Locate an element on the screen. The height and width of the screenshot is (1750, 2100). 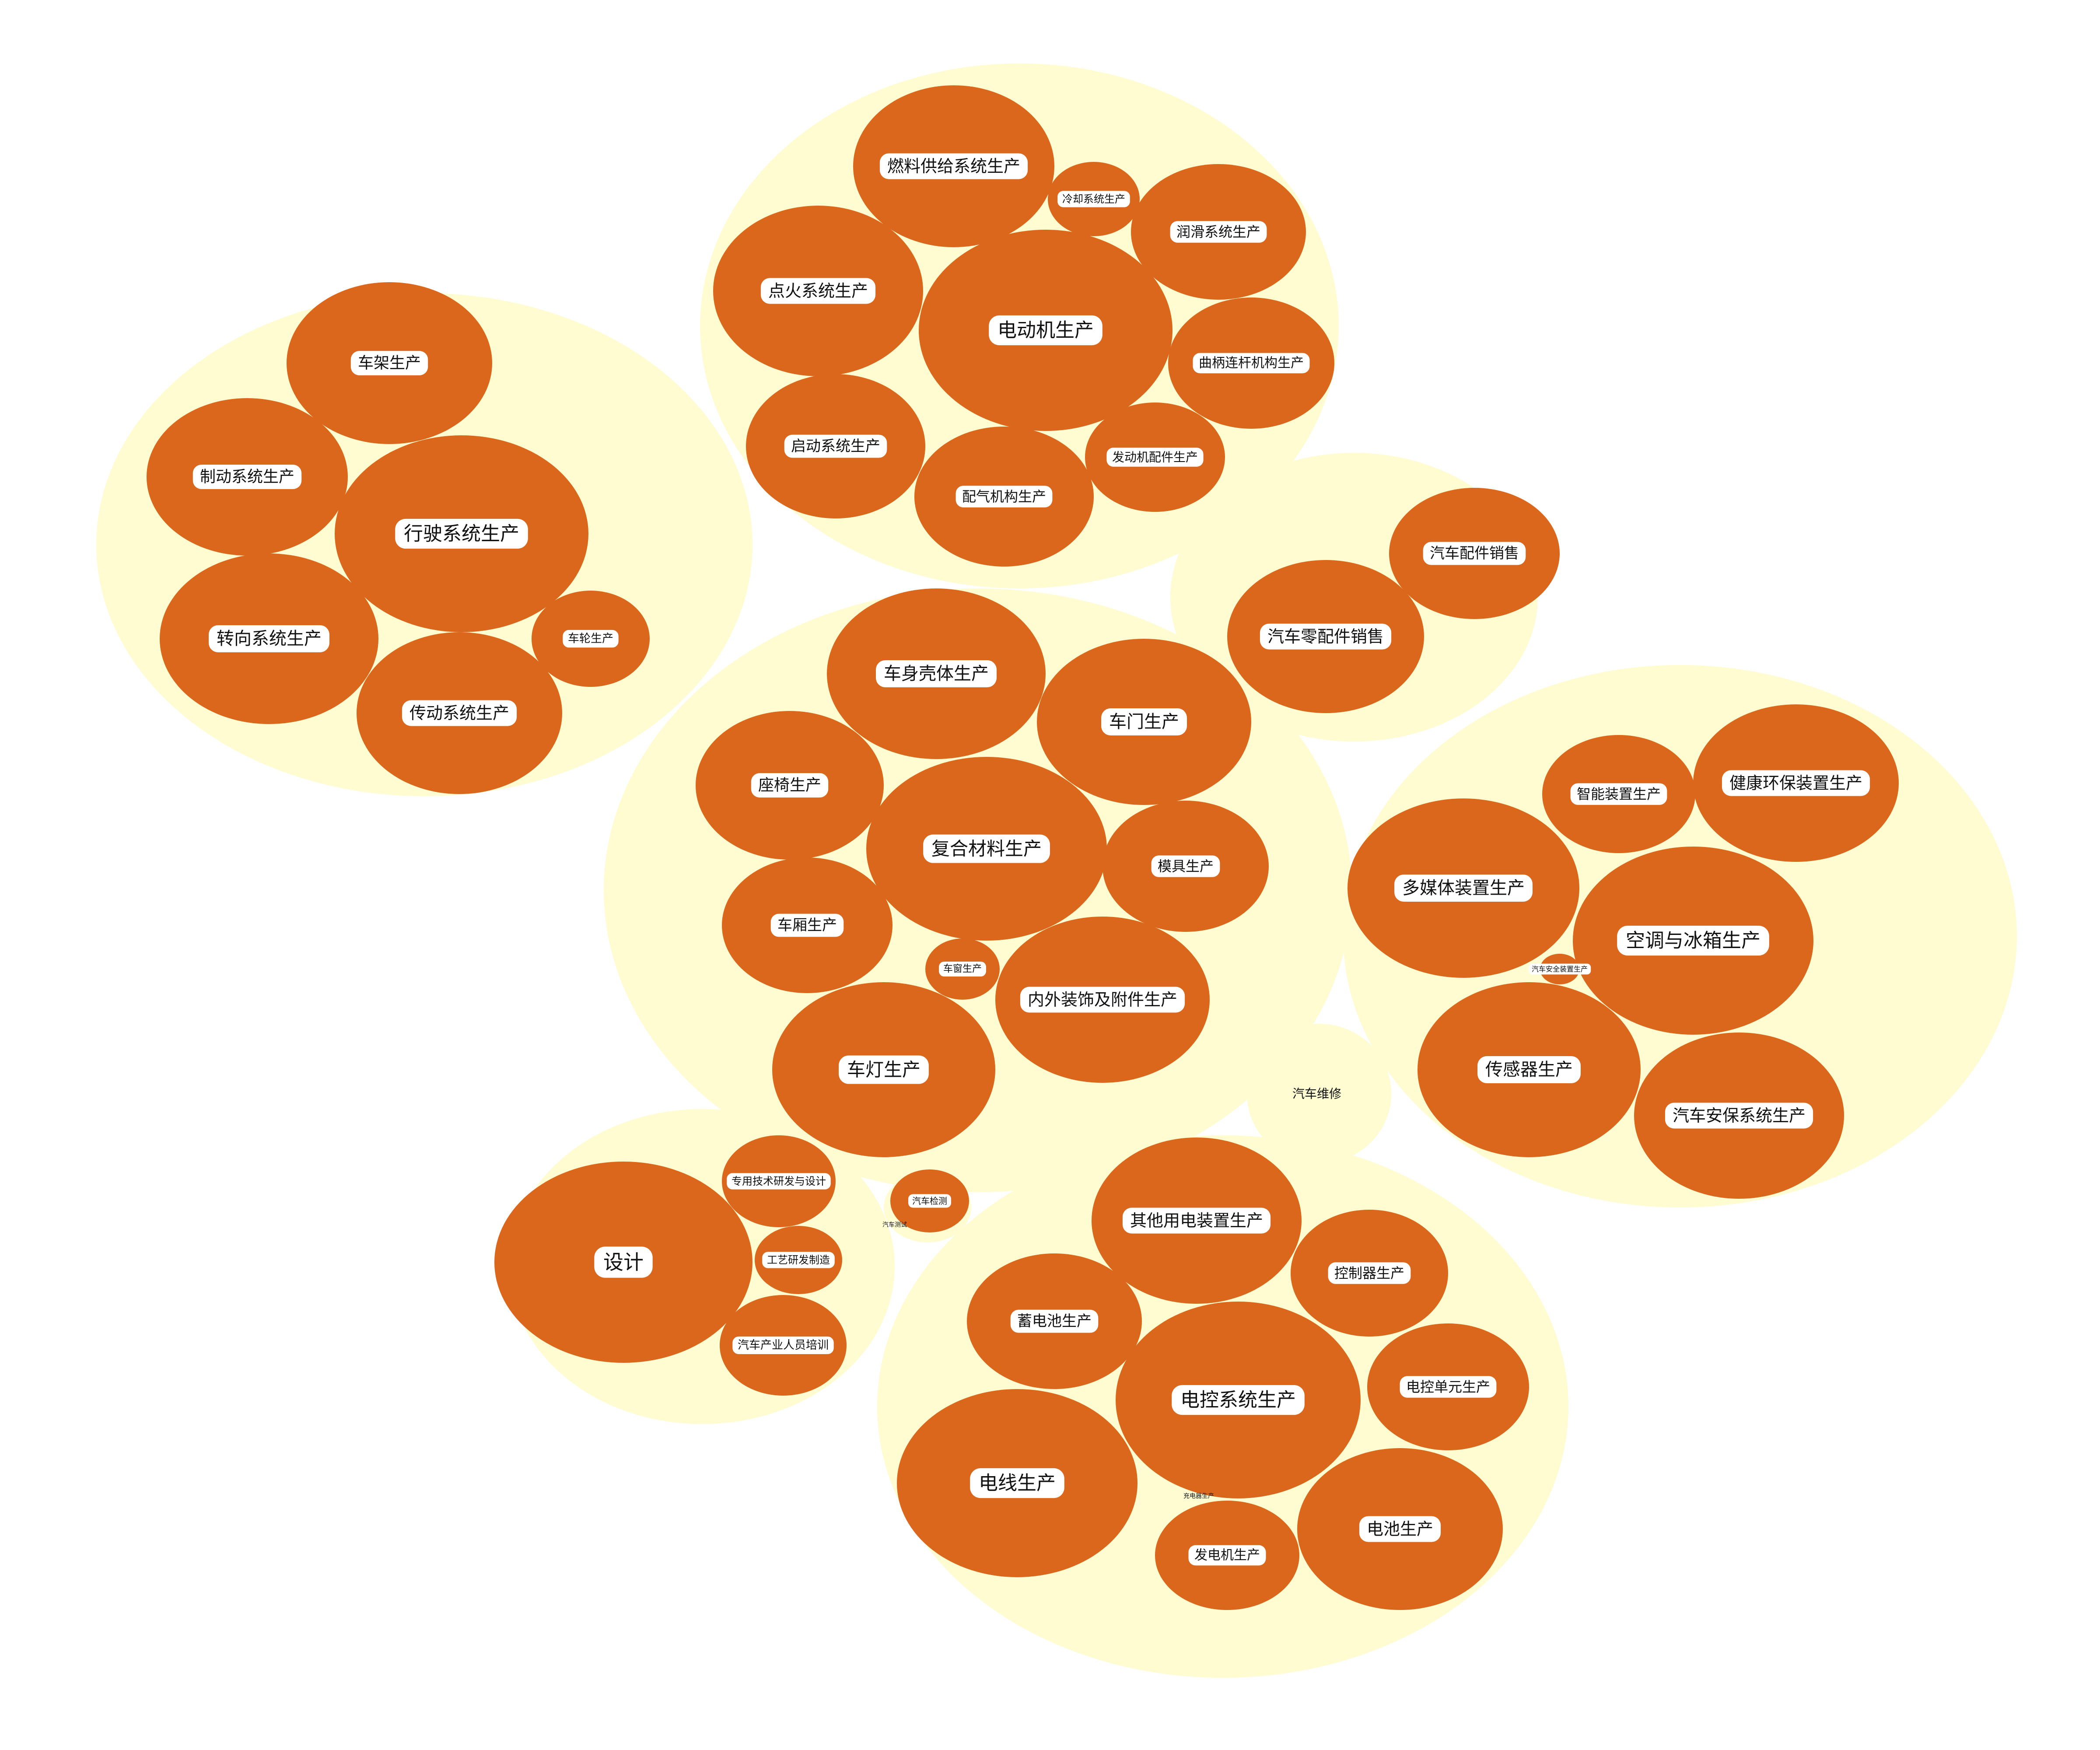
label-pill-mold is located at coordinates (1185, 866).